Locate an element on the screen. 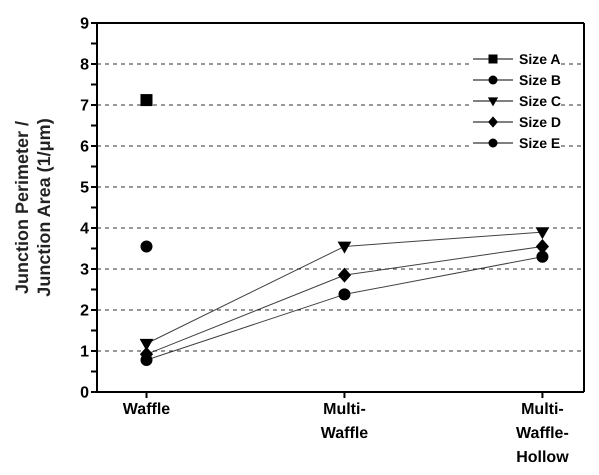  legend-label: Size E is located at coordinates (539, 142).